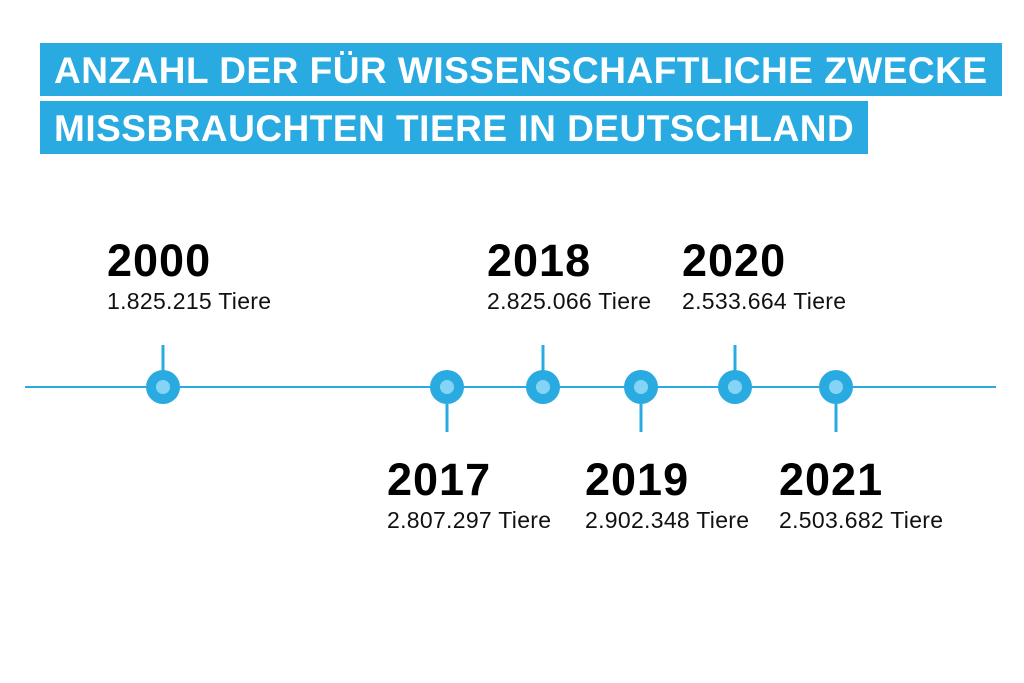 The width and height of the screenshot is (1024, 683). I want to click on count-label: 2.503.682 Tiere, so click(861, 520).